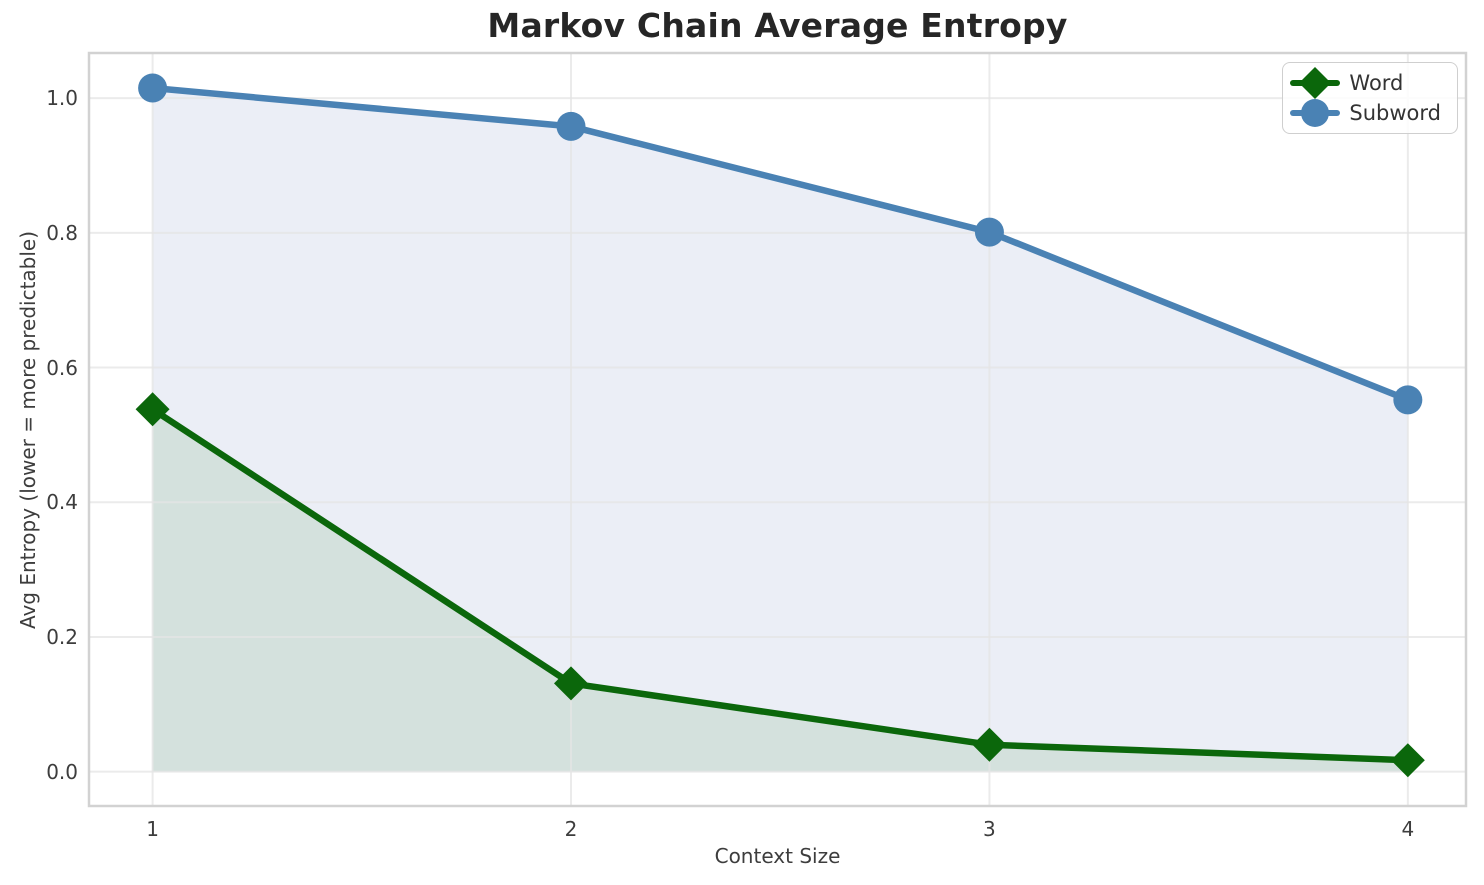  I want to click on legend-entry-subword: Subword, so click(1365, 113).